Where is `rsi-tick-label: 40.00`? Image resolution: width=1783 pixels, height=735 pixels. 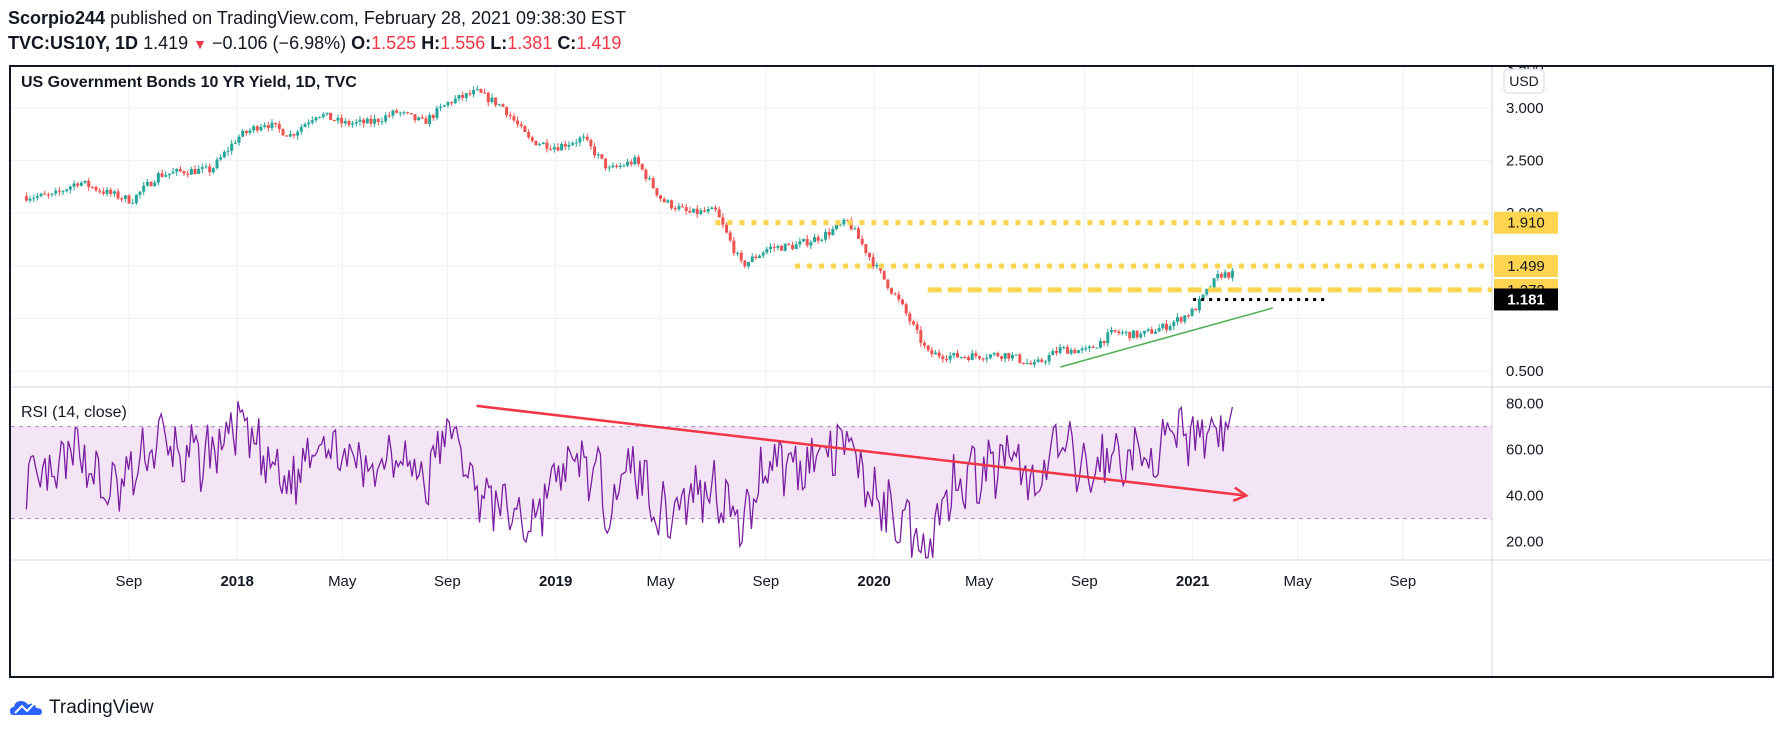
rsi-tick-label: 40.00 is located at coordinates (1525, 496).